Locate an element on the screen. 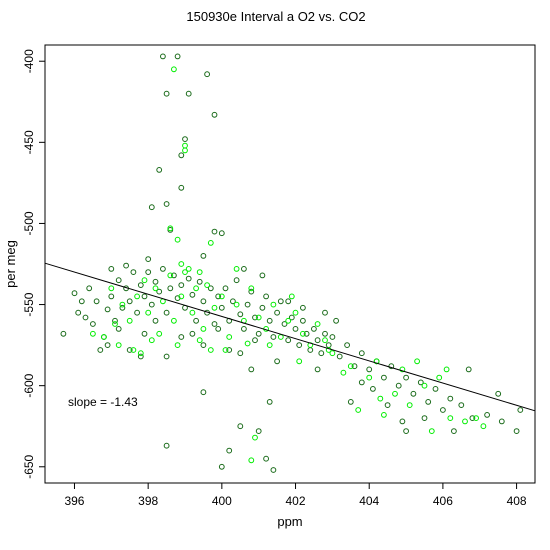  x-tick-label: 402 is located at coordinates (296, 501).